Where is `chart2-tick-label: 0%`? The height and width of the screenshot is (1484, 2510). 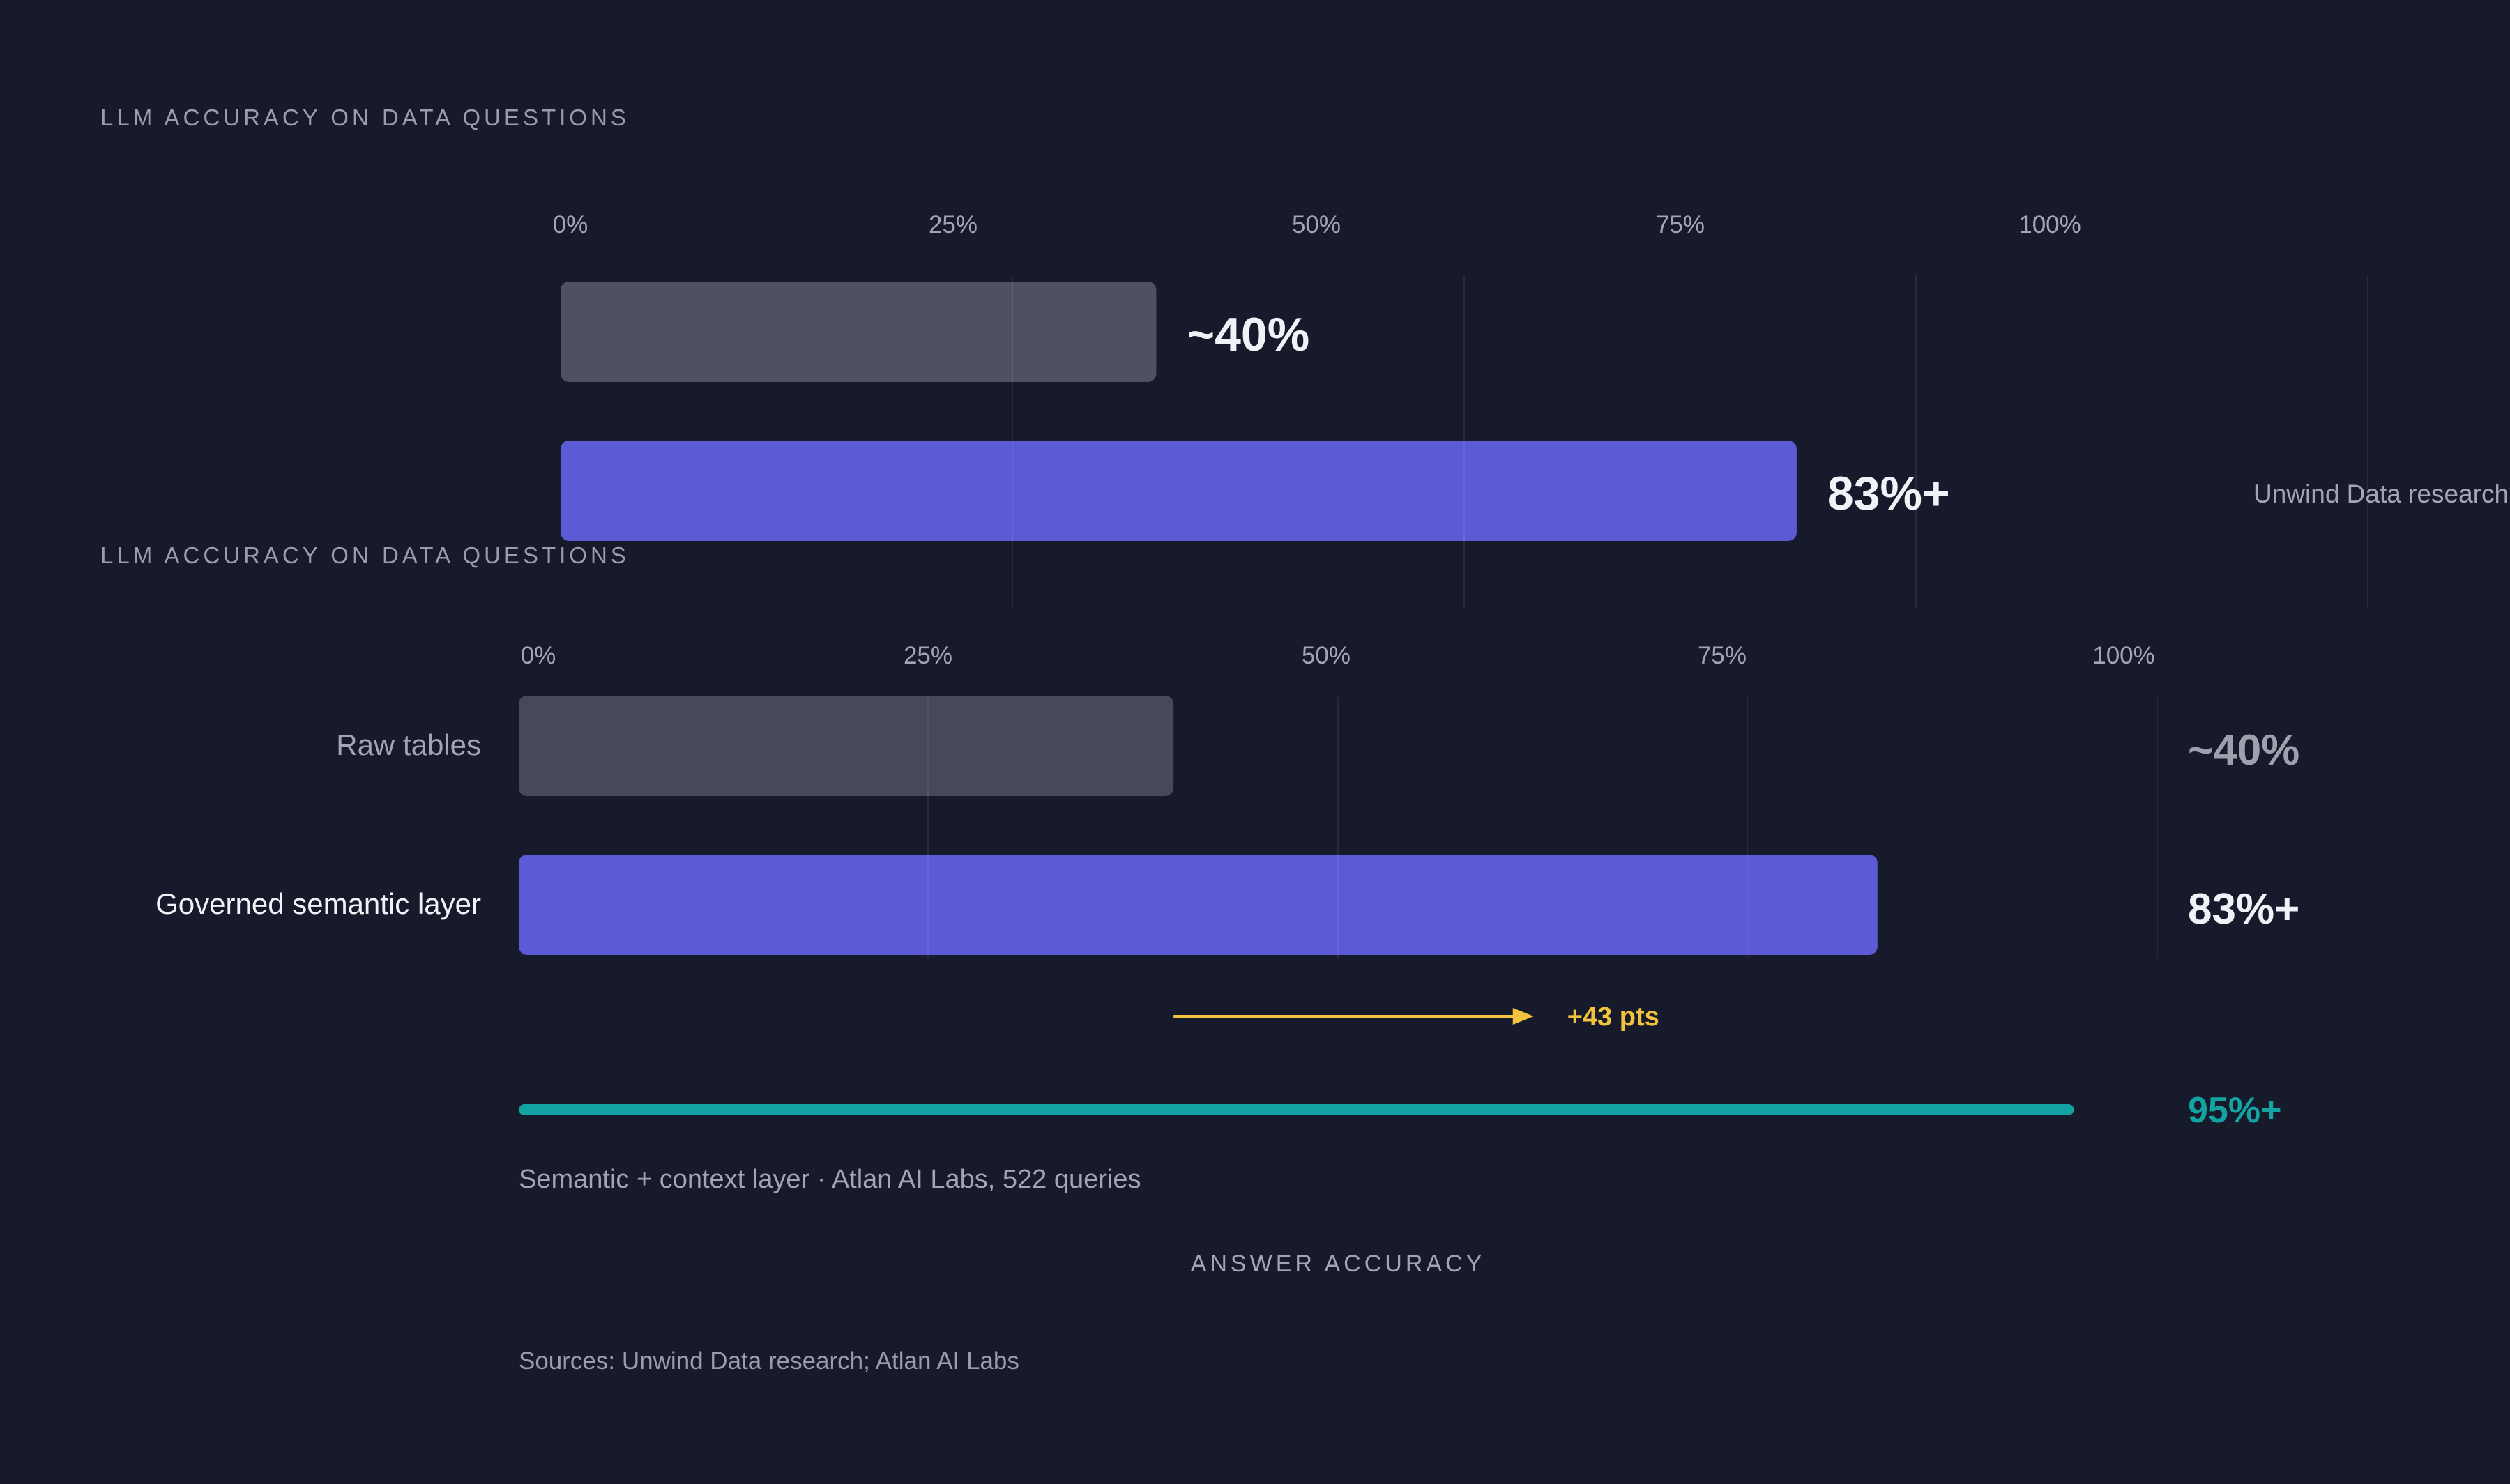
chart2-tick-label: 0% is located at coordinates (538, 655).